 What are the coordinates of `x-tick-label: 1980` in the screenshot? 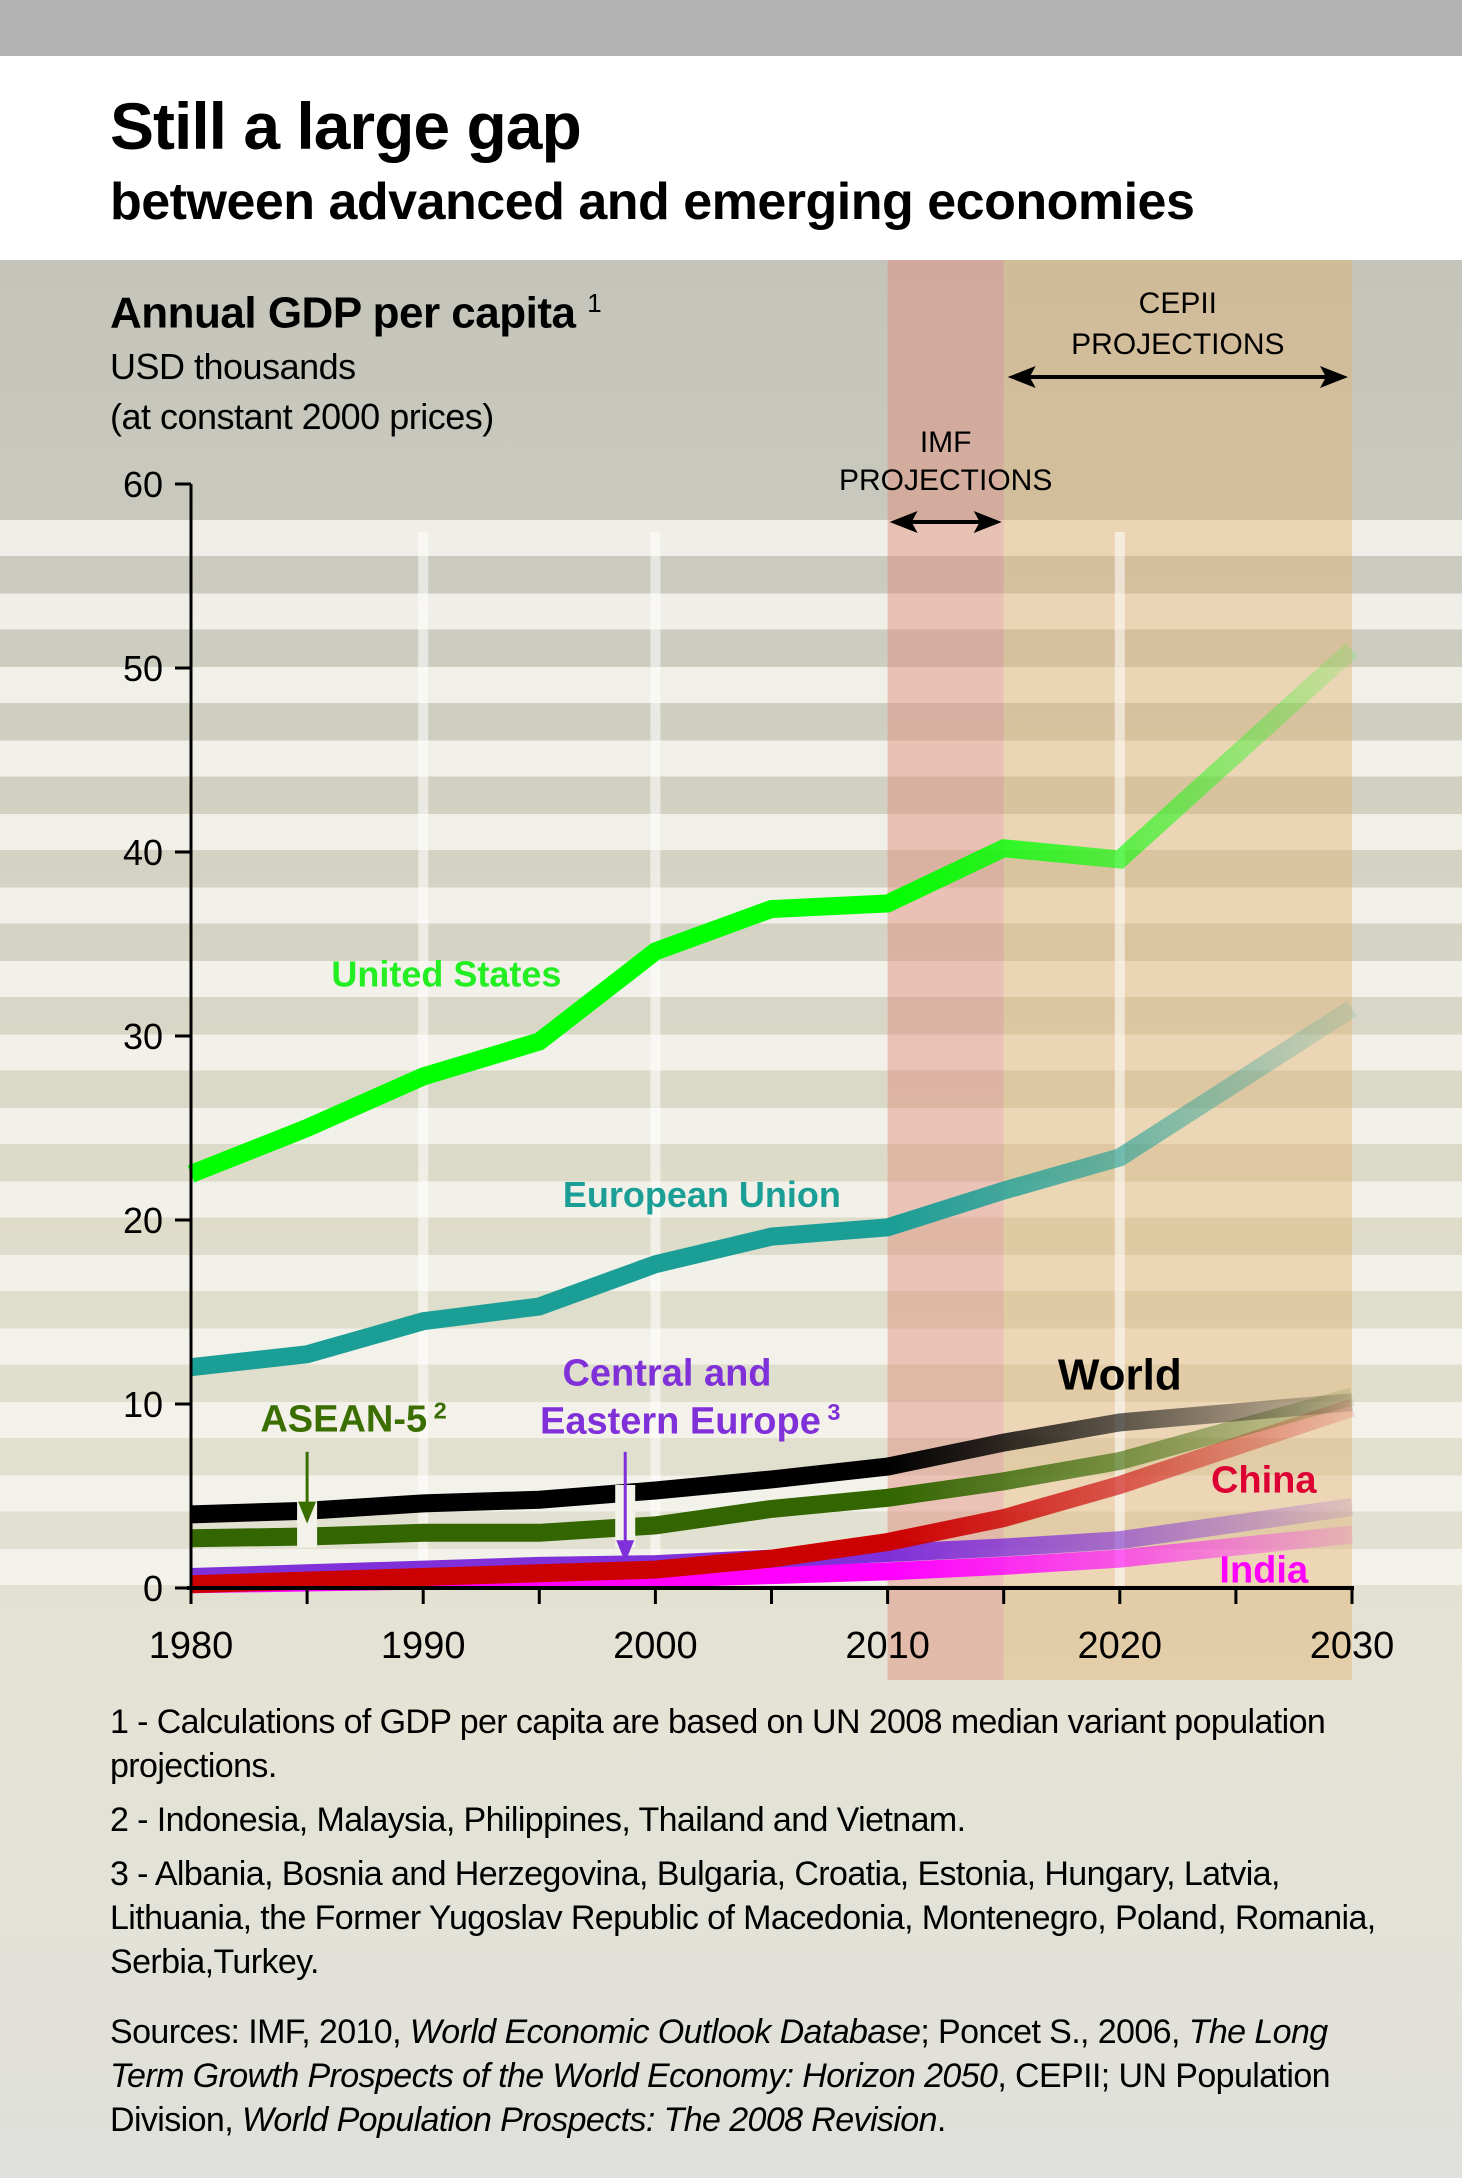 It's located at (191, 1646).